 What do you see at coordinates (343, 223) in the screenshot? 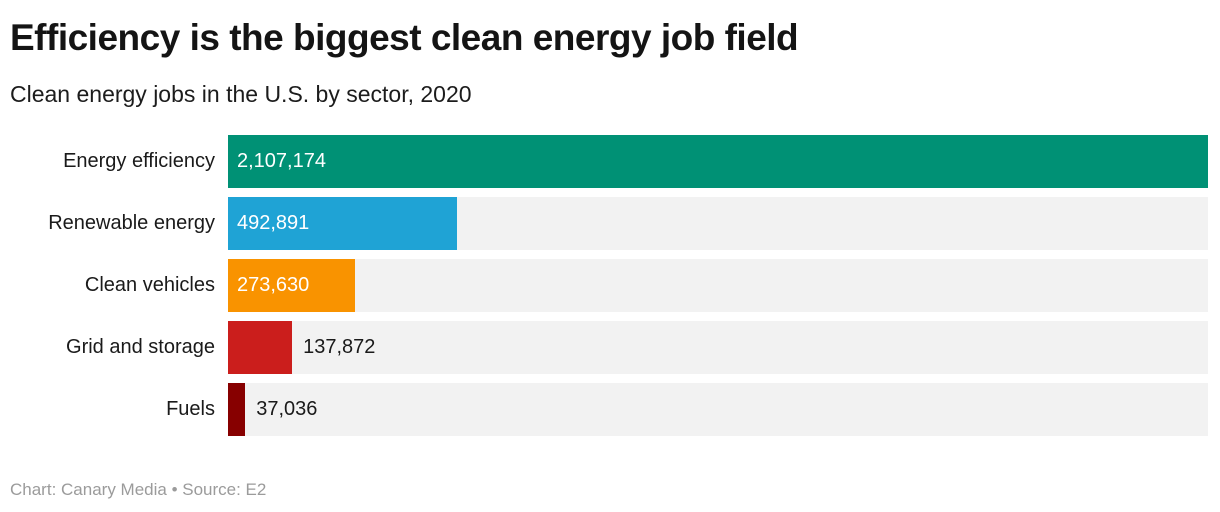
I see `bar-1: 492,891` at bounding box center [343, 223].